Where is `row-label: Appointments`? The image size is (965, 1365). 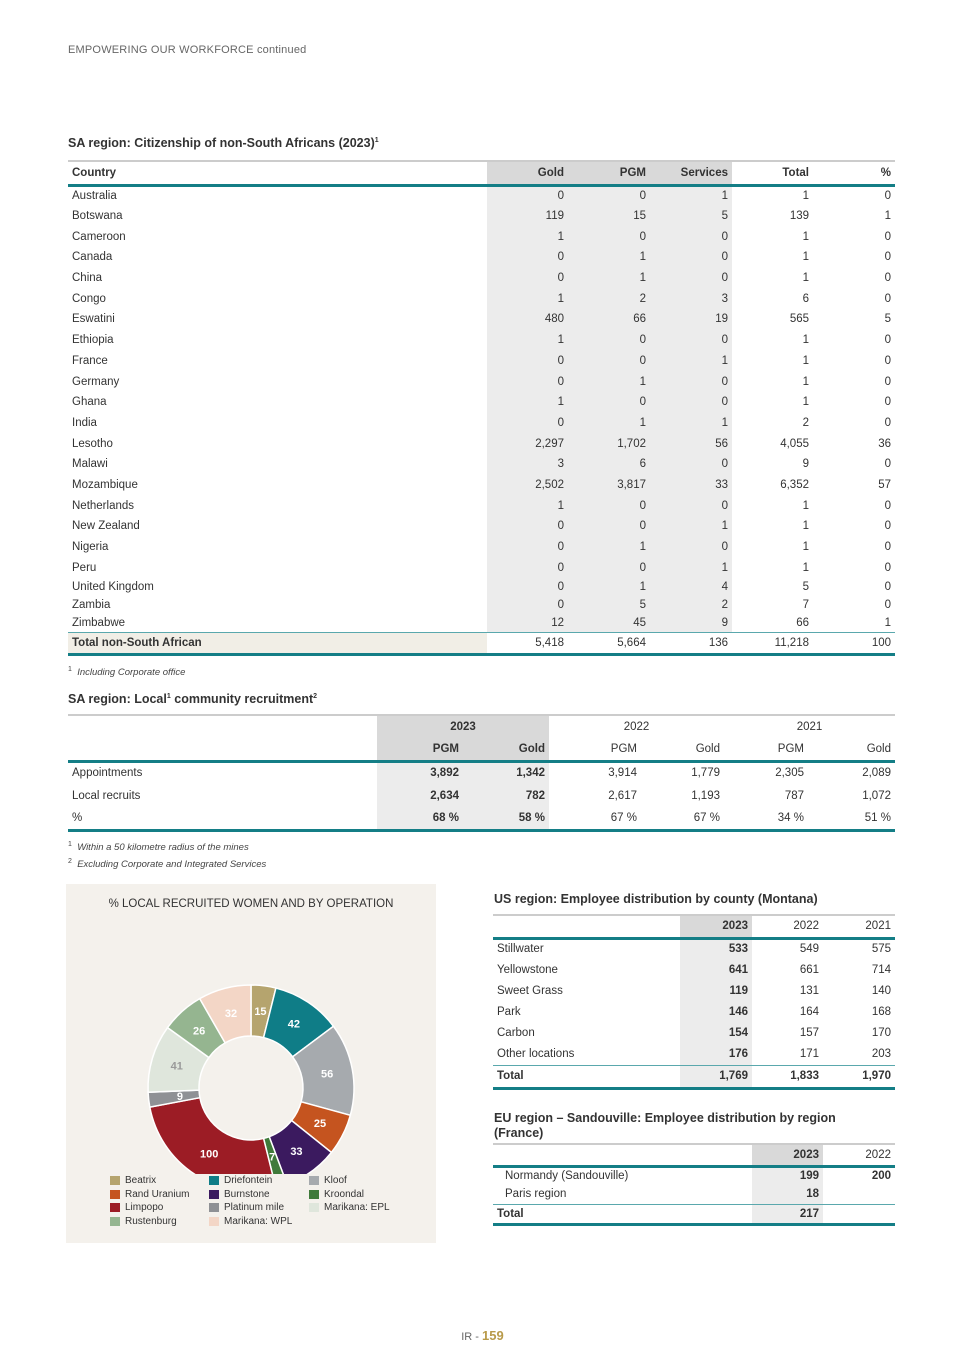
row-label: Appointments is located at coordinates (107, 773).